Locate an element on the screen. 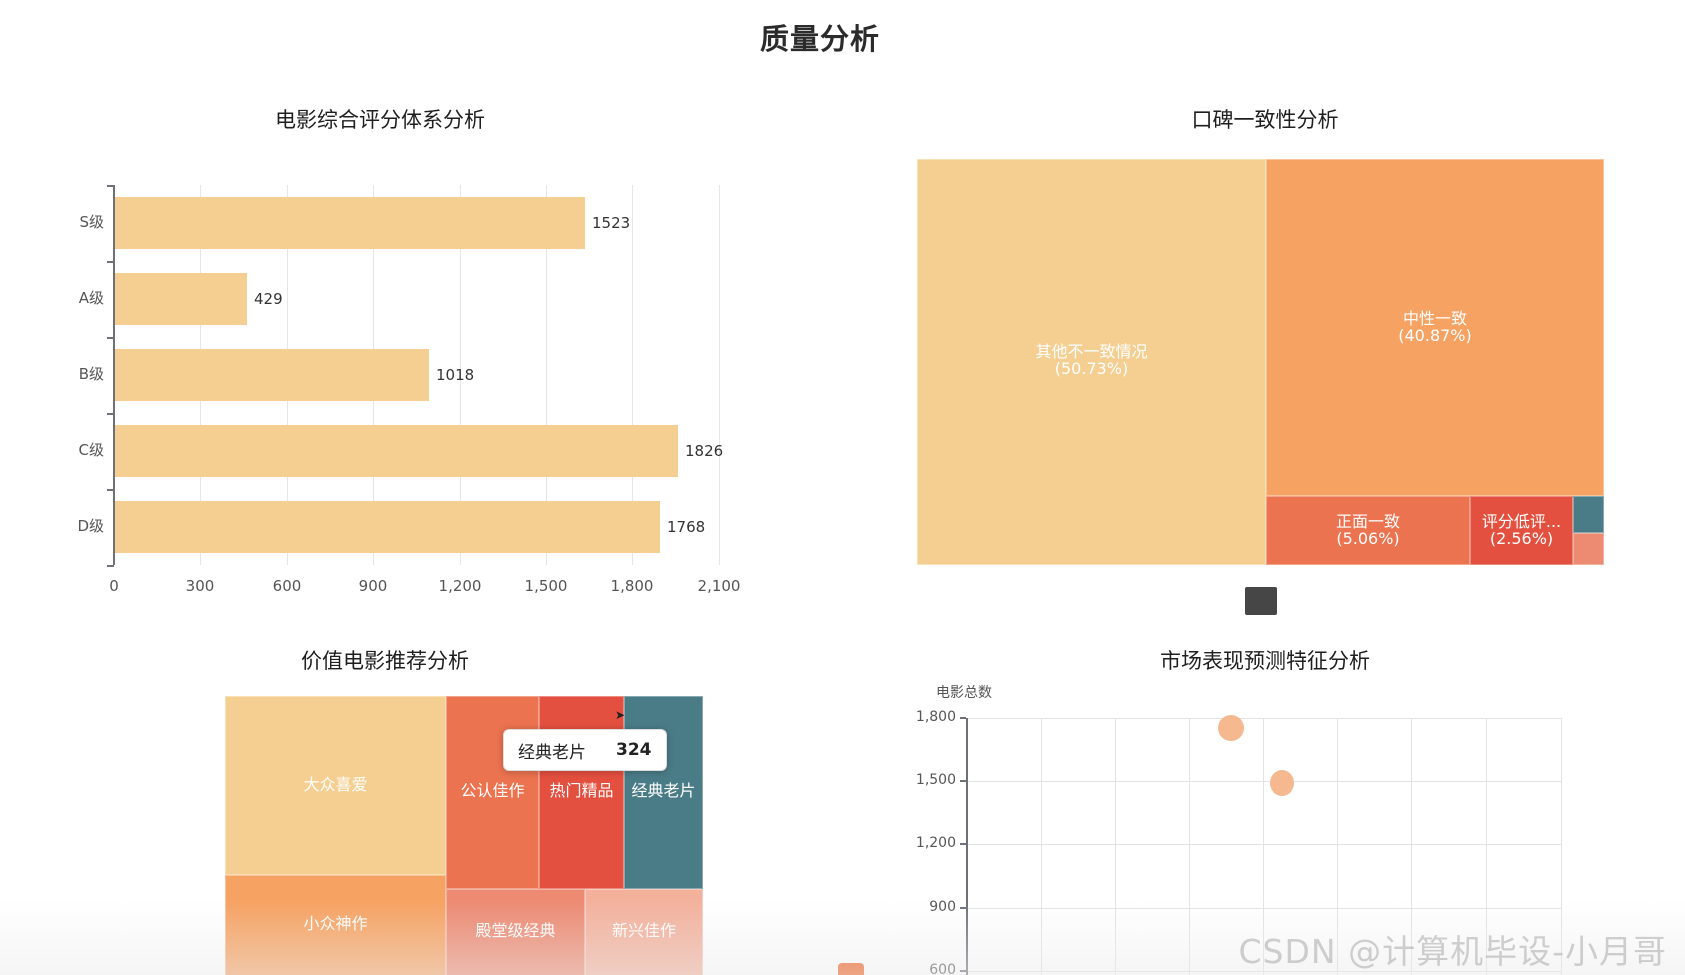 The image size is (1685, 975). tooltip-value: 324 is located at coordinates (634, 750).